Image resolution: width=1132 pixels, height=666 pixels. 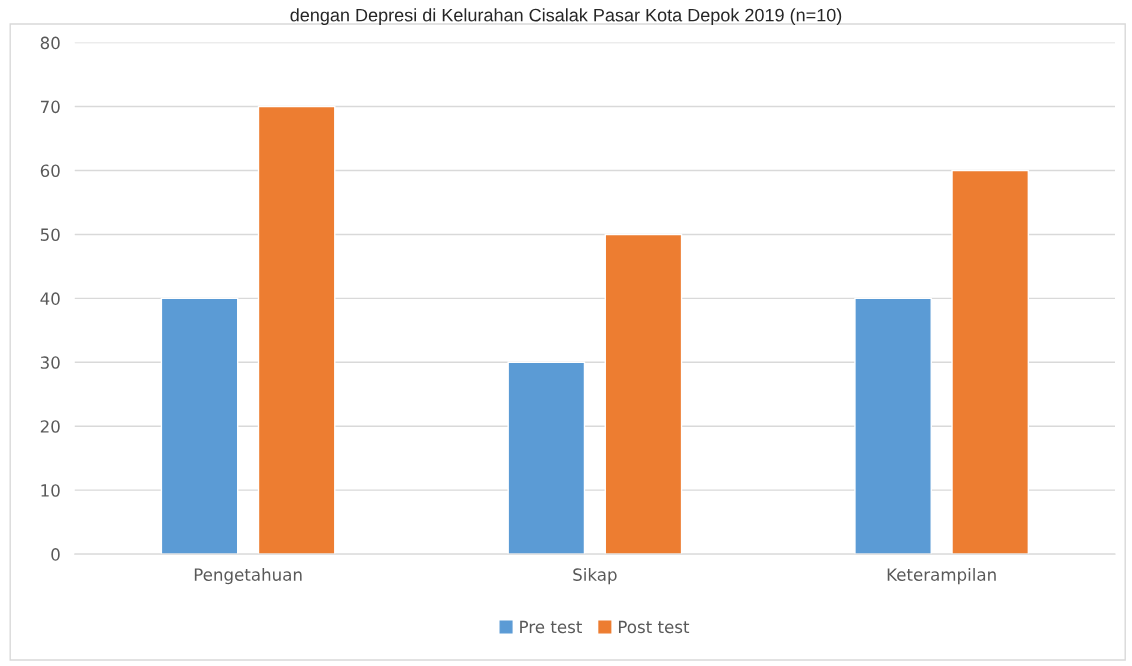 What do you see at coordinates (50, 362) in the screenshot?
I see `y-tick-label: 30` at bounding box center [50, 362].